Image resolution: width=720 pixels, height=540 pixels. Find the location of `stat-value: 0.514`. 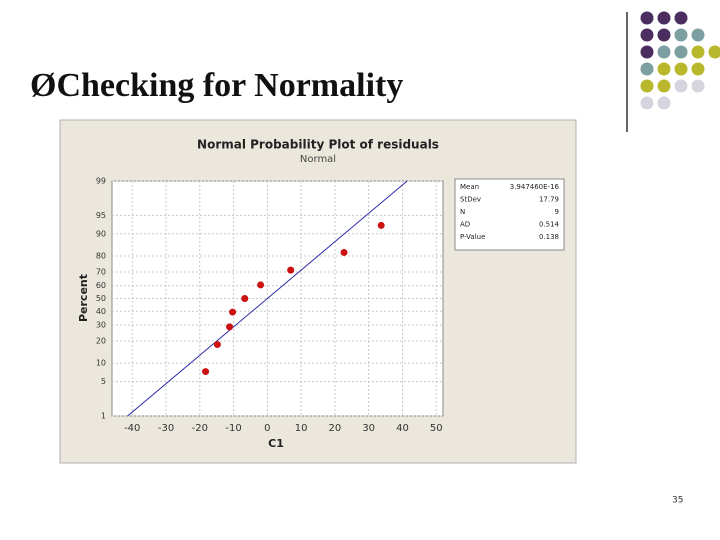

stat-value: 0.514 is located at coordinates (549, 225).